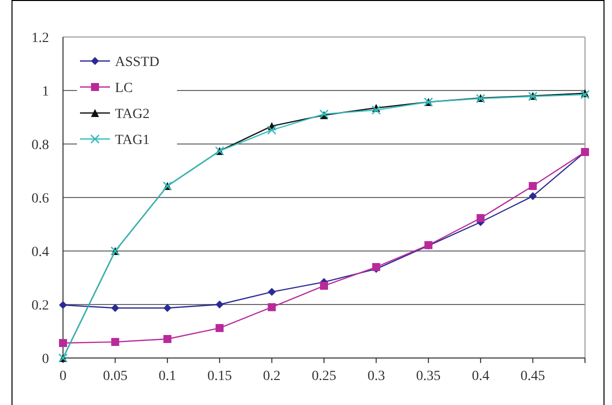  Describe the element at coordinates (272, 376) in the screenshot. I see `x-tick-label: 0.2` at that location.